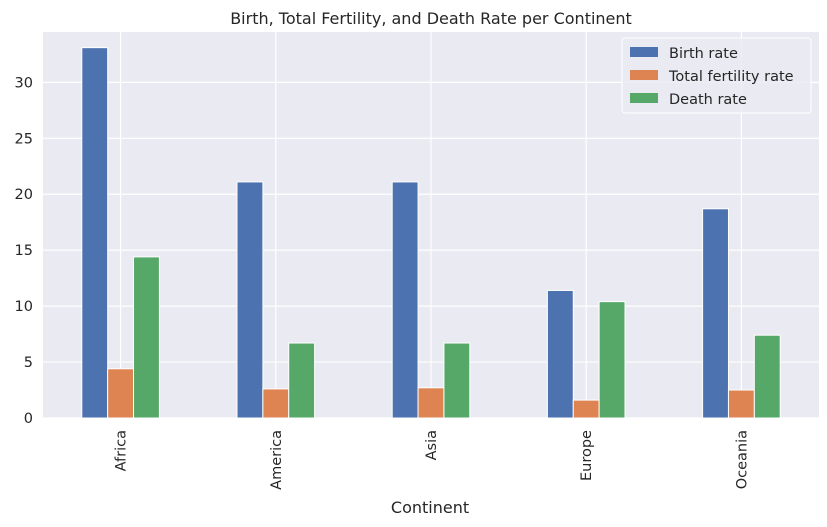 This screenshot has width=827, height=527. What do you see at coordinates (276, 403) in the screenshot?
I see `bar-total-fertility-rate-america` at bounding box center [276, 403].